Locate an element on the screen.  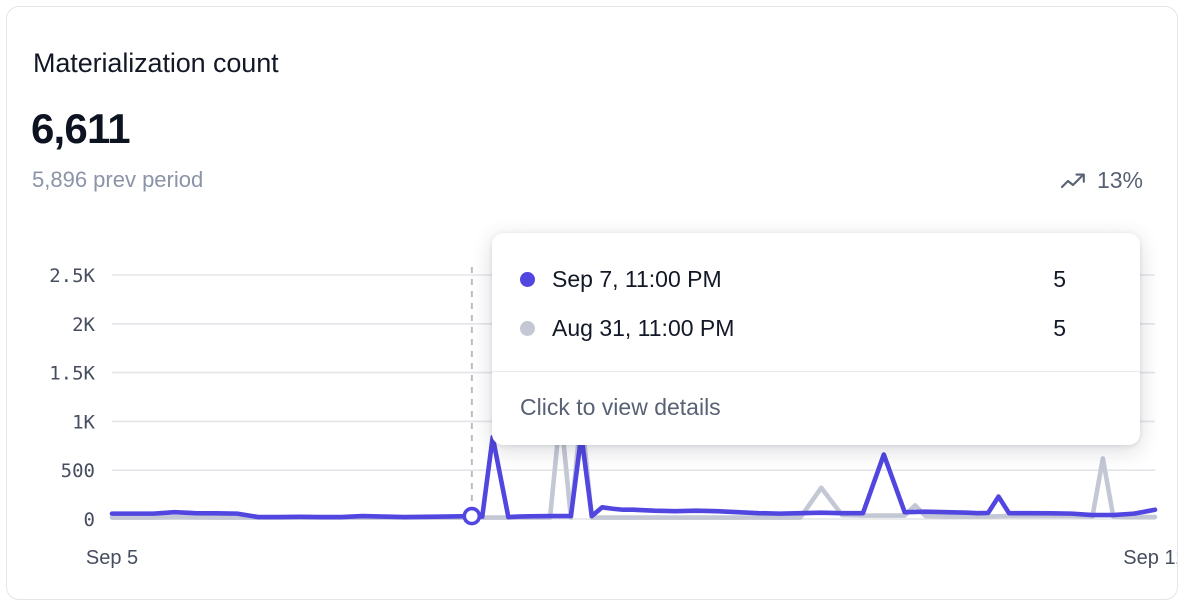
prev-period-label: 5,896 prev period is located at coordinates (118, 179).